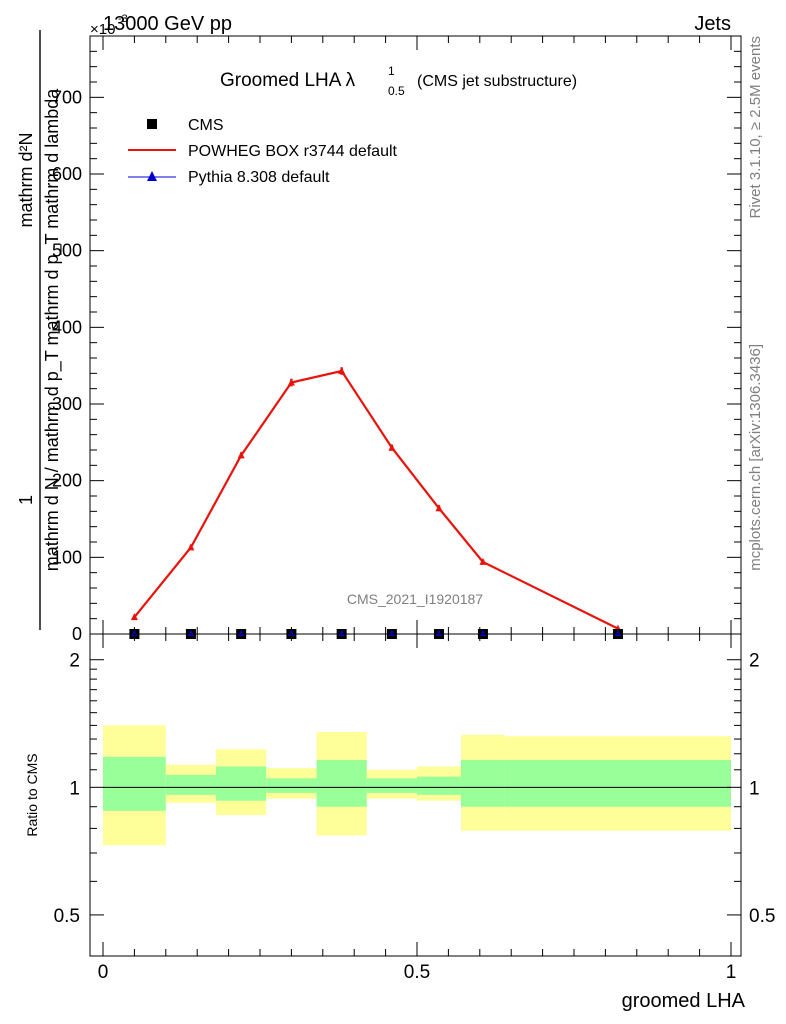  I want to click on main-ytick-label: 300, so click(67, 404).